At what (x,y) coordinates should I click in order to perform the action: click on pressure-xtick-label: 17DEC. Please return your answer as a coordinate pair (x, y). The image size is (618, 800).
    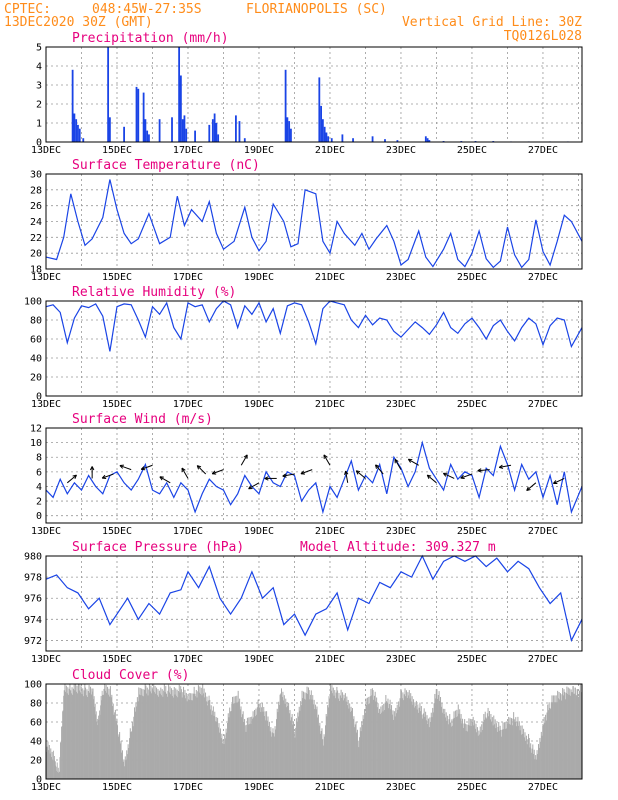
    Looking at the image, I should click on (188, 659).